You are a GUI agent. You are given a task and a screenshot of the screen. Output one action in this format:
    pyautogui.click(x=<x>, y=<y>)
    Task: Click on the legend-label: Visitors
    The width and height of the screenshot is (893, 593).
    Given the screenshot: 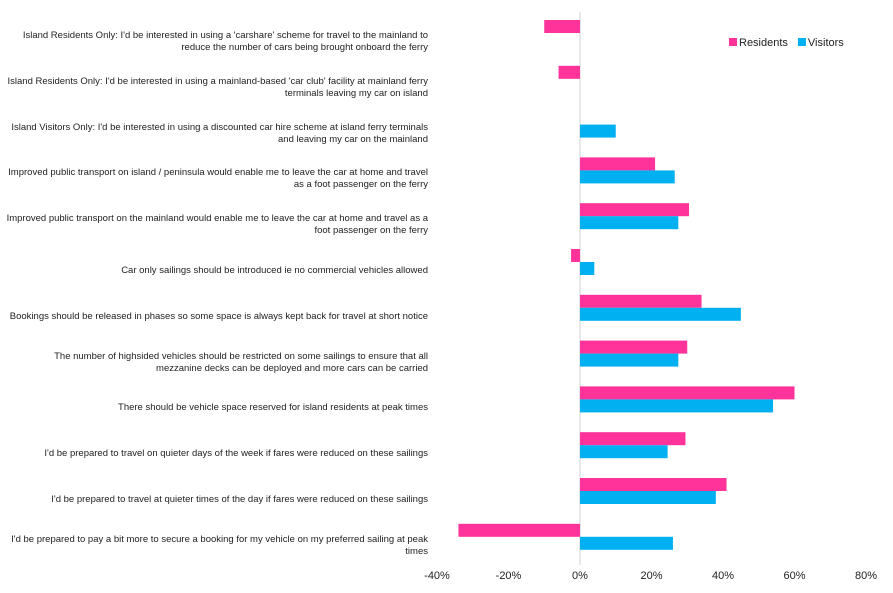 What is the action you would take?
    pyautogui.click(x=826, y=43)
    